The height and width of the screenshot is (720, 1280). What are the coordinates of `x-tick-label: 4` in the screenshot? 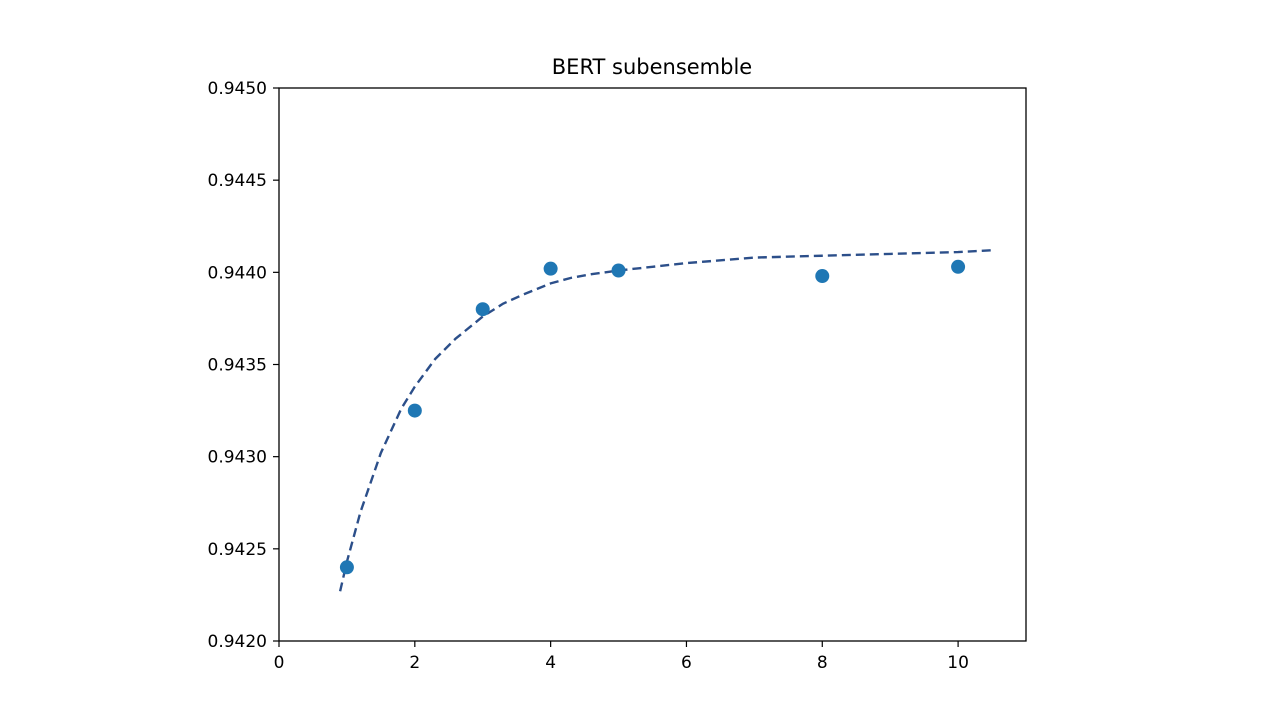 It's located at (550, 663).